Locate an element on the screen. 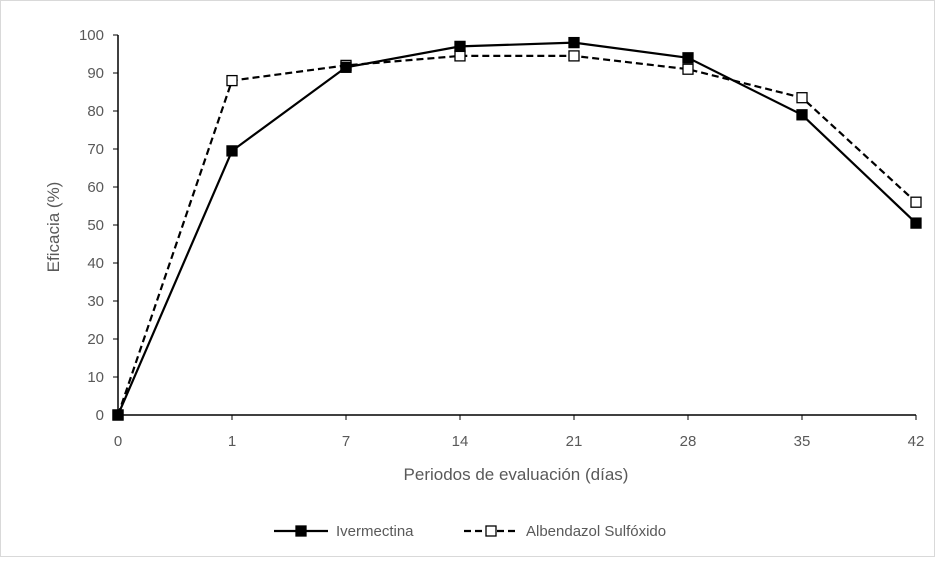 This screenshot has width=935, height=561. y-tick-label: 0 is located at coordinates (100, 415).